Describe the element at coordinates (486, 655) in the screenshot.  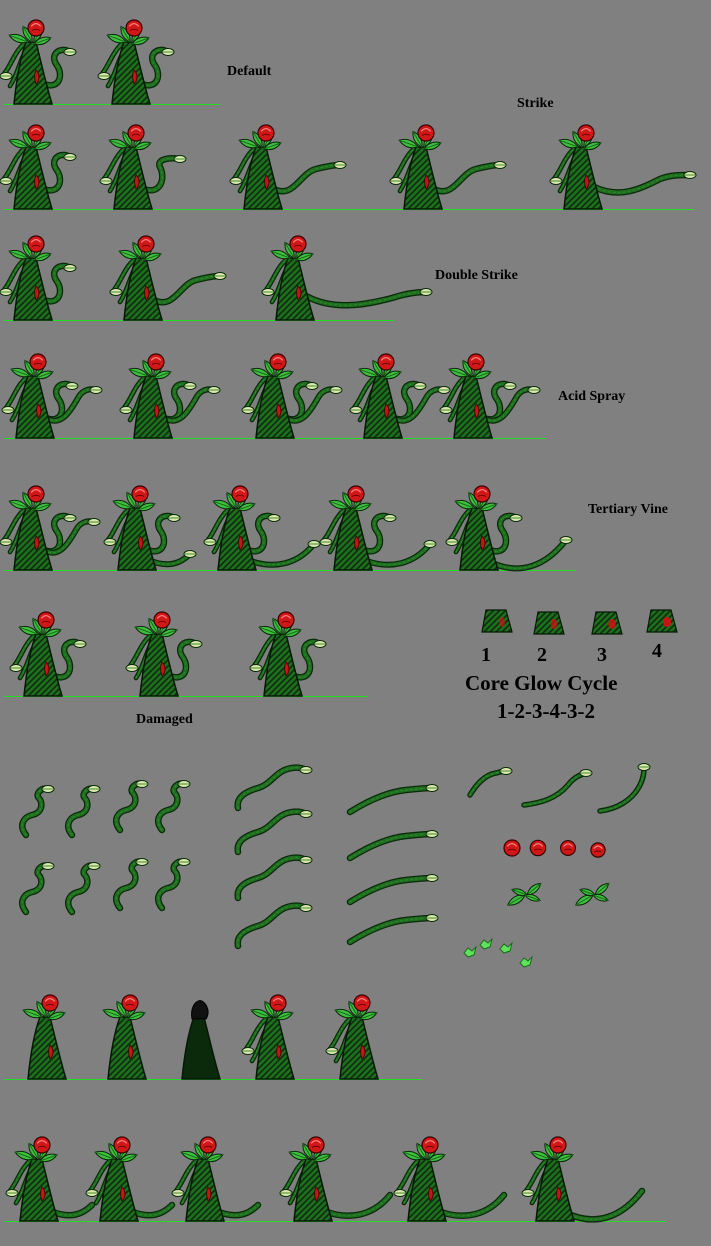
I see `core-frame-number-1: 1` at that location.